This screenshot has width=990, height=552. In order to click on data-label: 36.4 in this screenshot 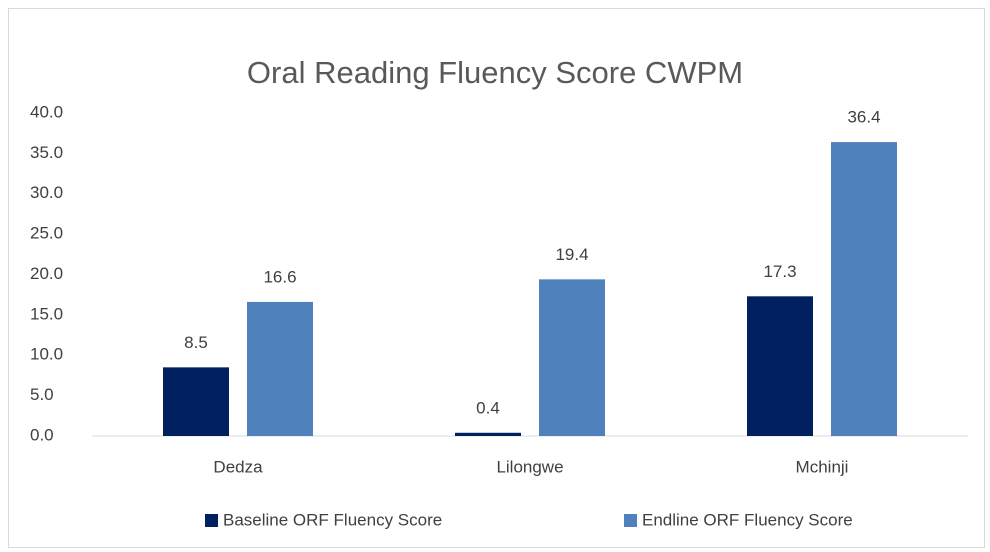, I will do `click(863, 117)`.